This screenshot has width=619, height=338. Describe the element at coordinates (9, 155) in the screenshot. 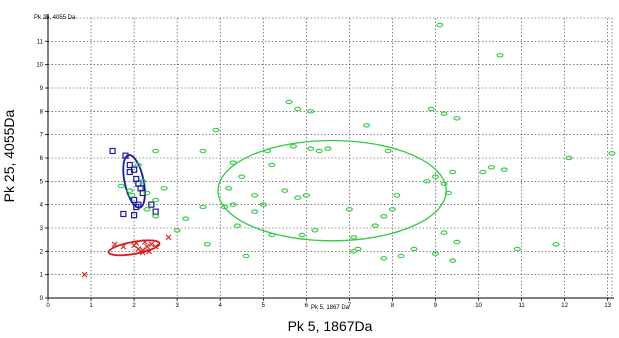

I see `y-axis-title: Pk 25, 4055Da` at that location.